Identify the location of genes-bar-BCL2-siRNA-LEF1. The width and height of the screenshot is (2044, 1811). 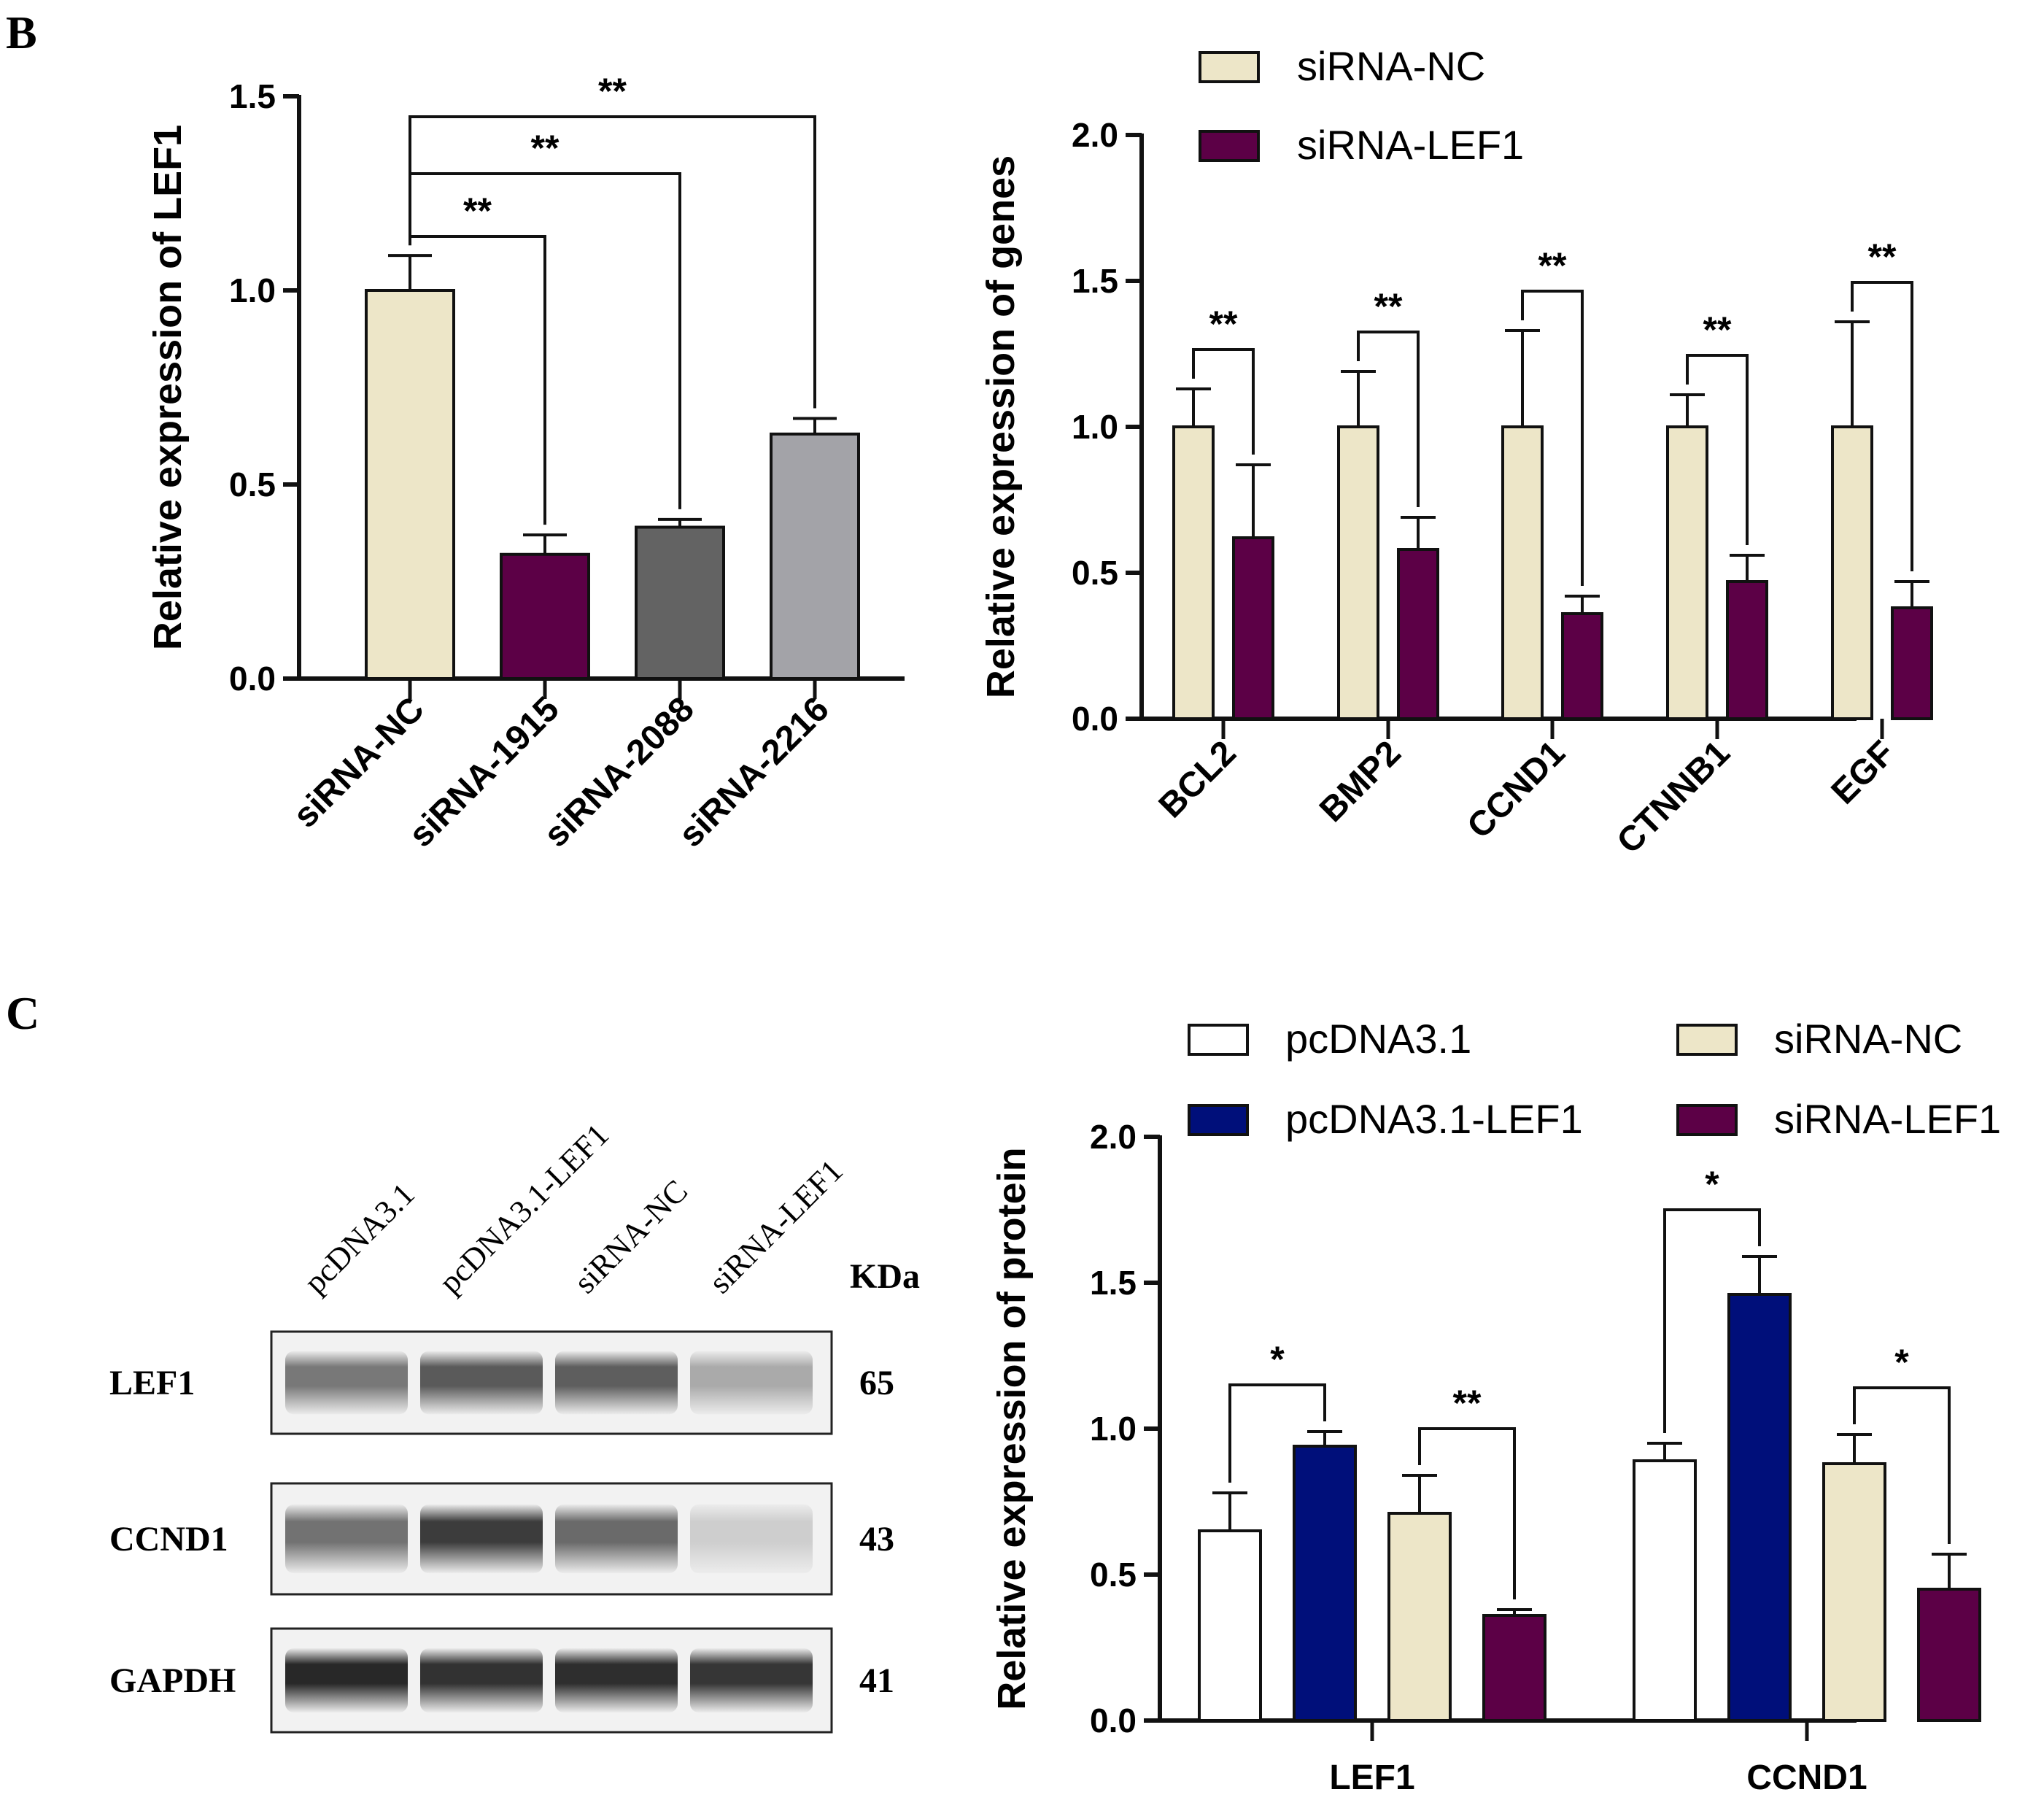
(1253, 628).